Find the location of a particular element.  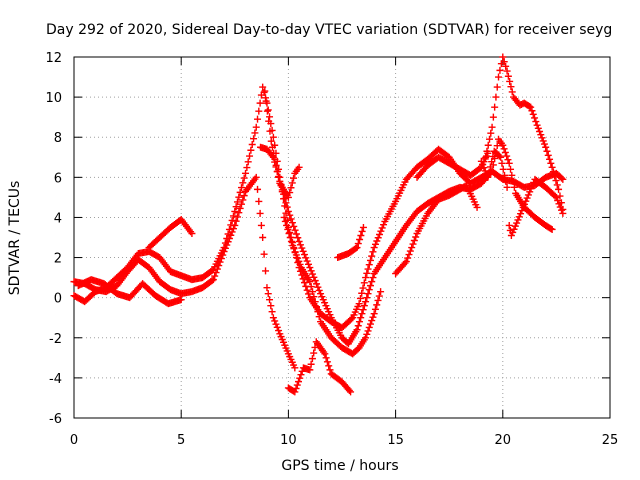

y-tick-label: 0 is located at coordinates (58, 299).